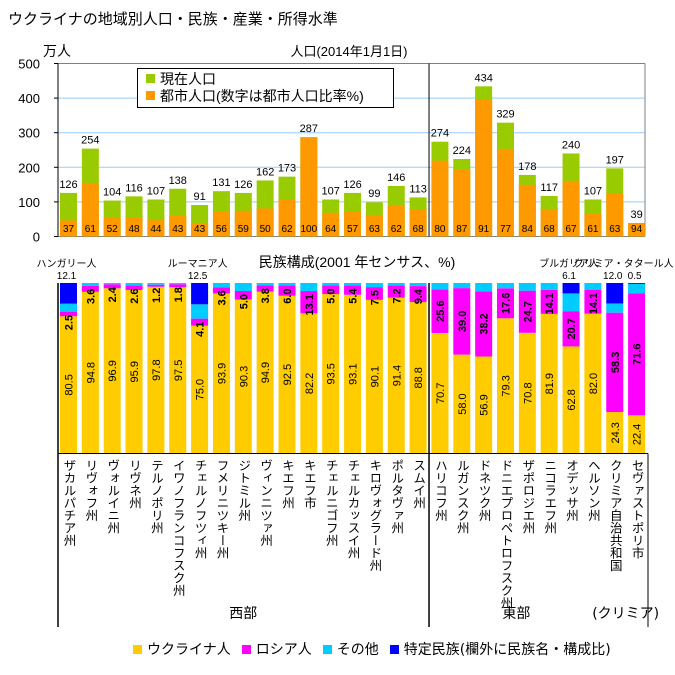 The height and width of the screenshot is (675, 675). I want to click on data-label-ukrainian: 79.3, so click(507, 385).